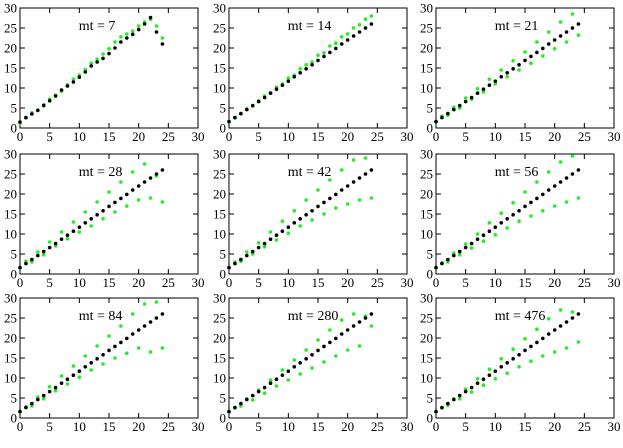 This screenshot has width=623, height=448. What do you see at coordinates (407, 426) in the screenshot?
I see `x-tick-label: 30` at bounding box center [407, 426].